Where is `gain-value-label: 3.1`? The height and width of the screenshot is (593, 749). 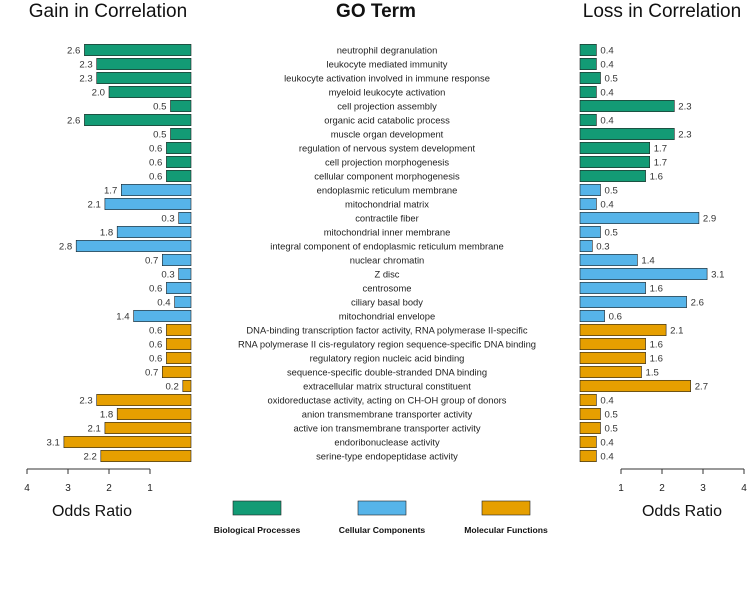
gain-value-label: 3.1 is located at coordinates (53, 442).